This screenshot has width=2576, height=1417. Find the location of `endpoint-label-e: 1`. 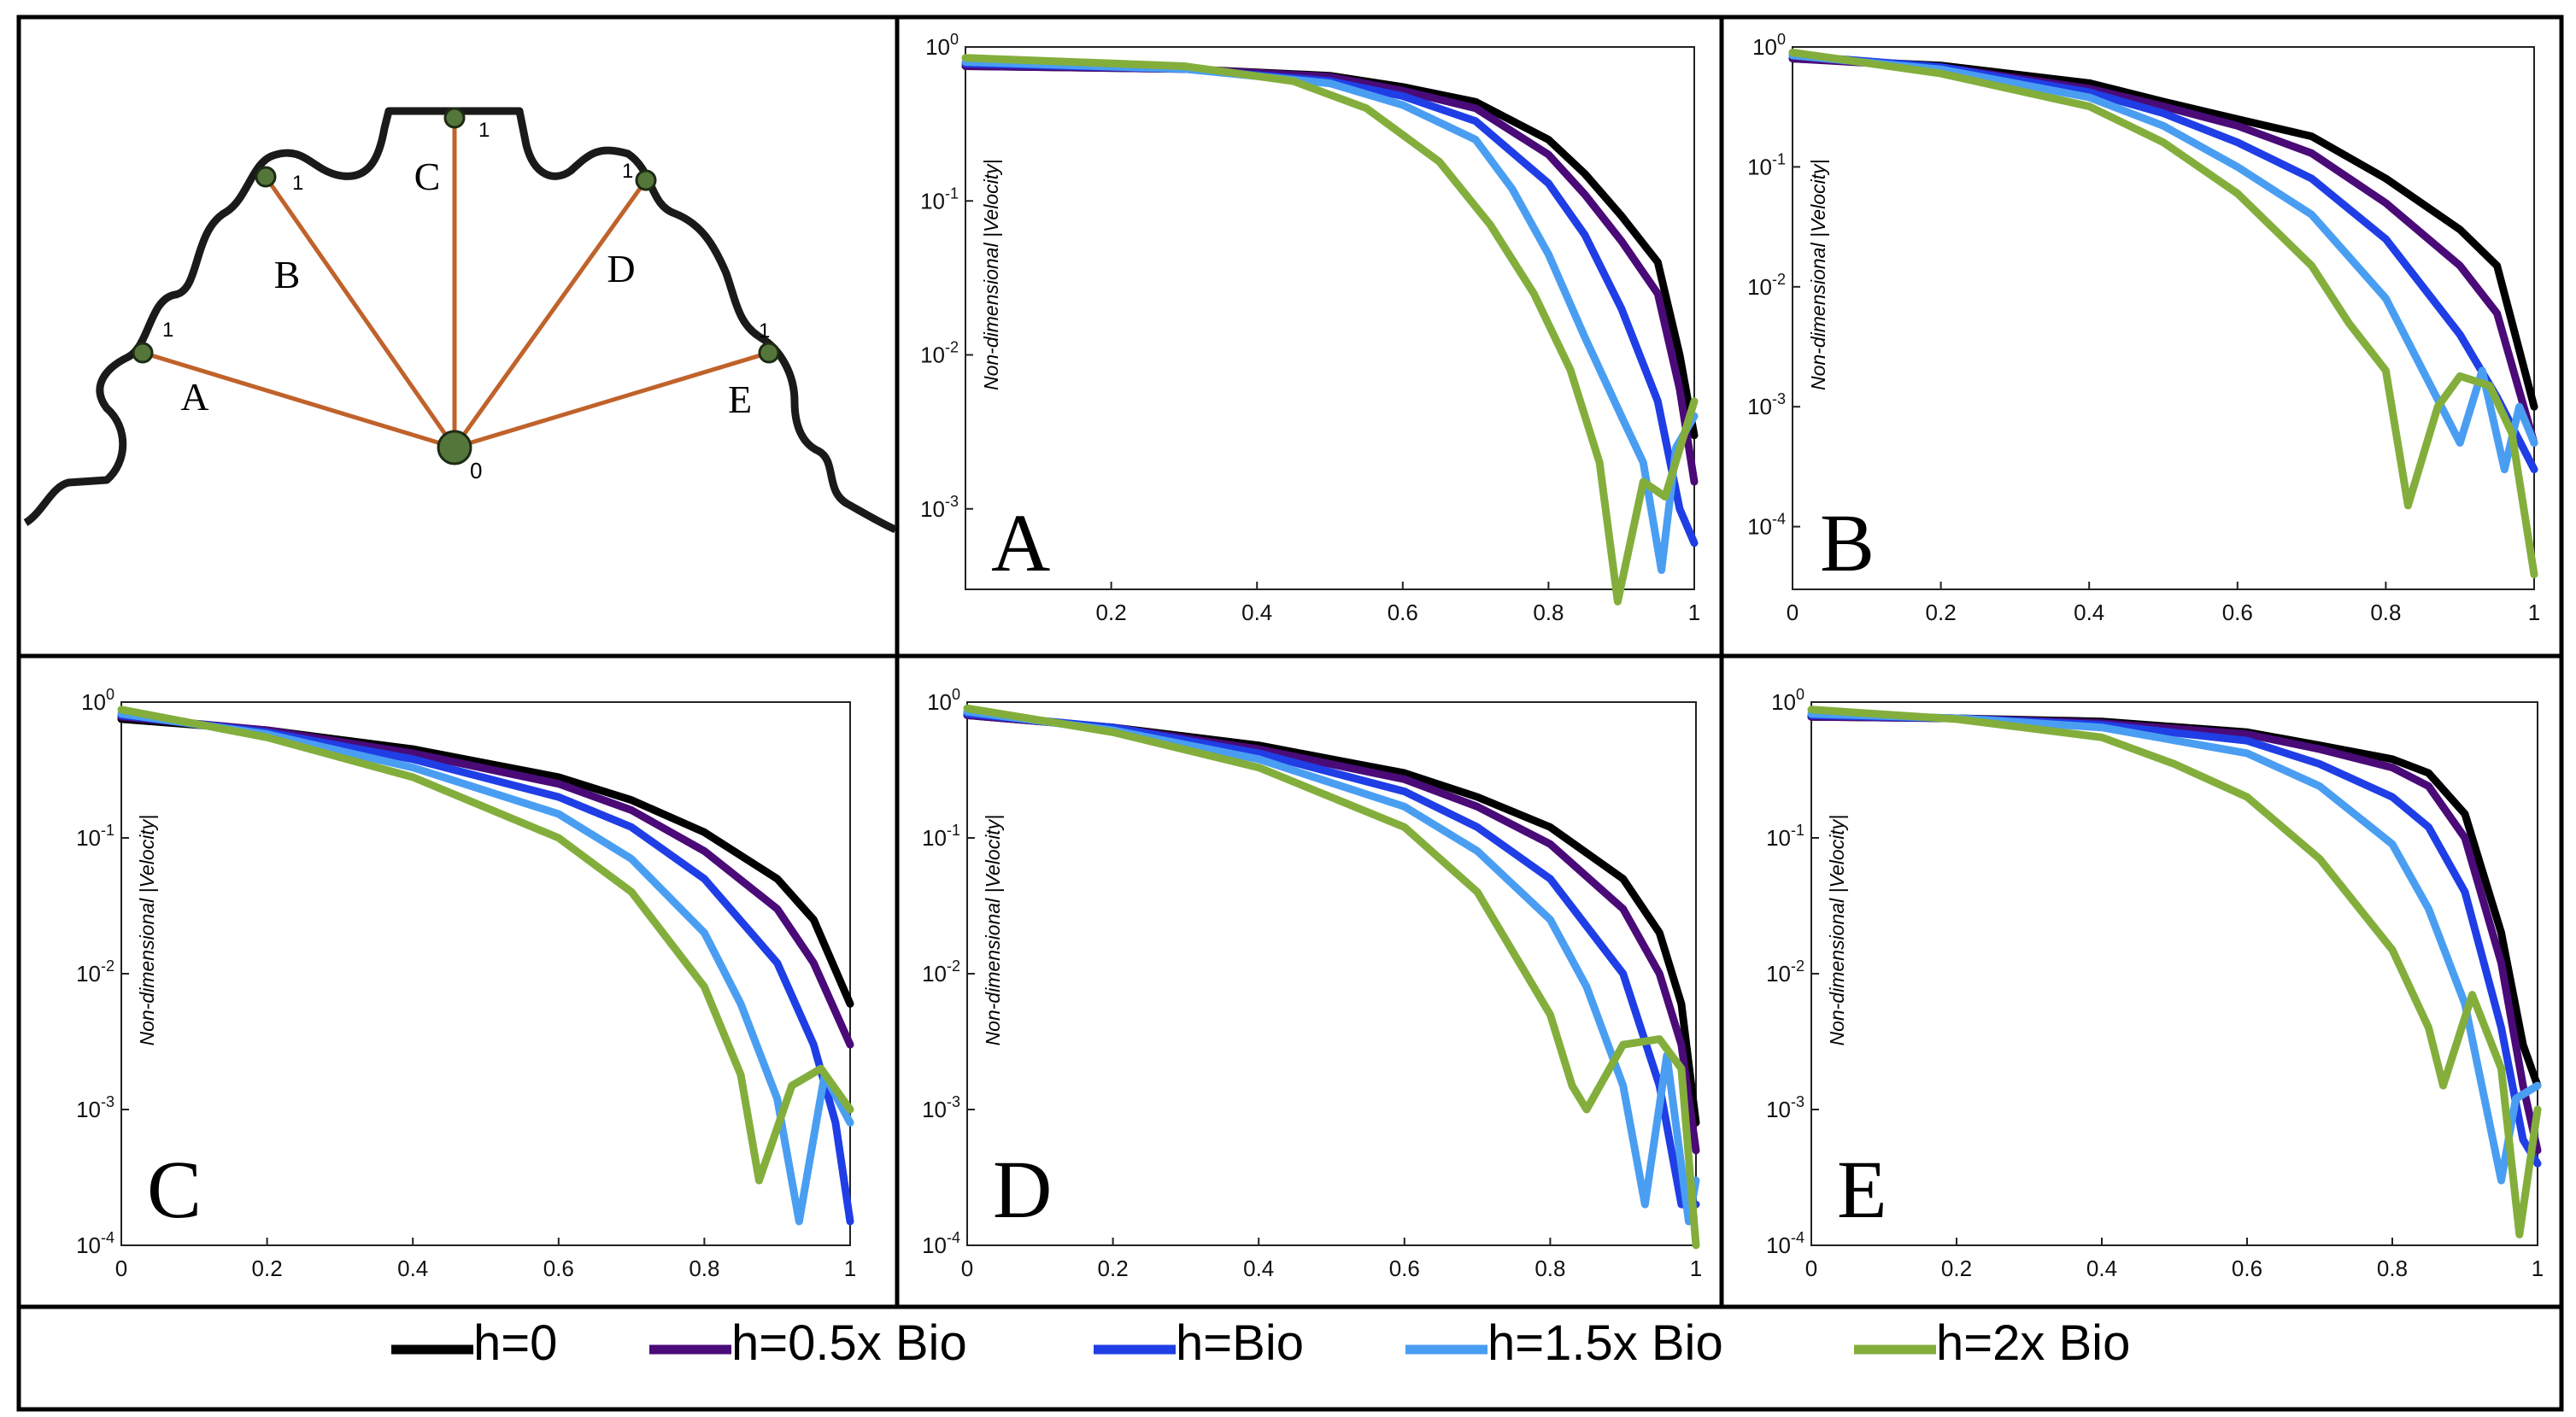

endpoint-label-e: 1 is located at coordinates (764, 331).